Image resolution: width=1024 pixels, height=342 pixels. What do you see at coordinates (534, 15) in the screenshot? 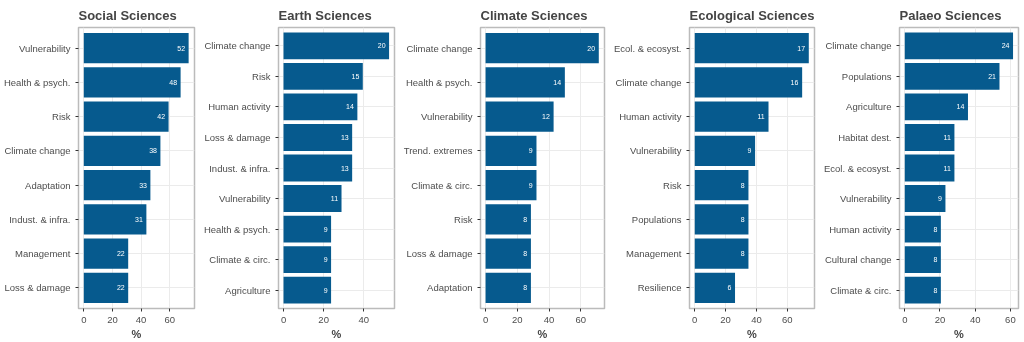
I see `chart-title: Climate Sciences` at bounding box center [534, 15].